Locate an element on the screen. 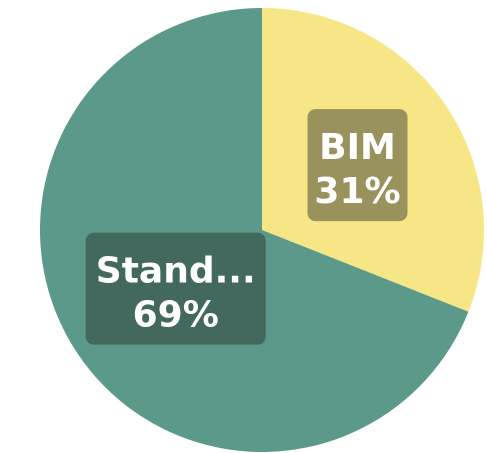 The height and width of the screenshot is (453, 487). pie-slice-value-label: 31% is located at coordinates (357, 191).